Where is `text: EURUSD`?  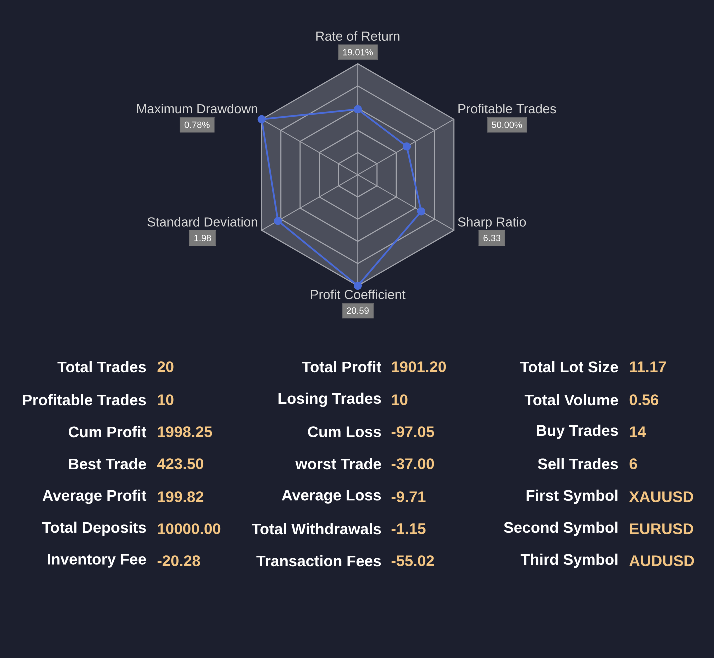 text: EURUSD is located at coordinates (662, 529).